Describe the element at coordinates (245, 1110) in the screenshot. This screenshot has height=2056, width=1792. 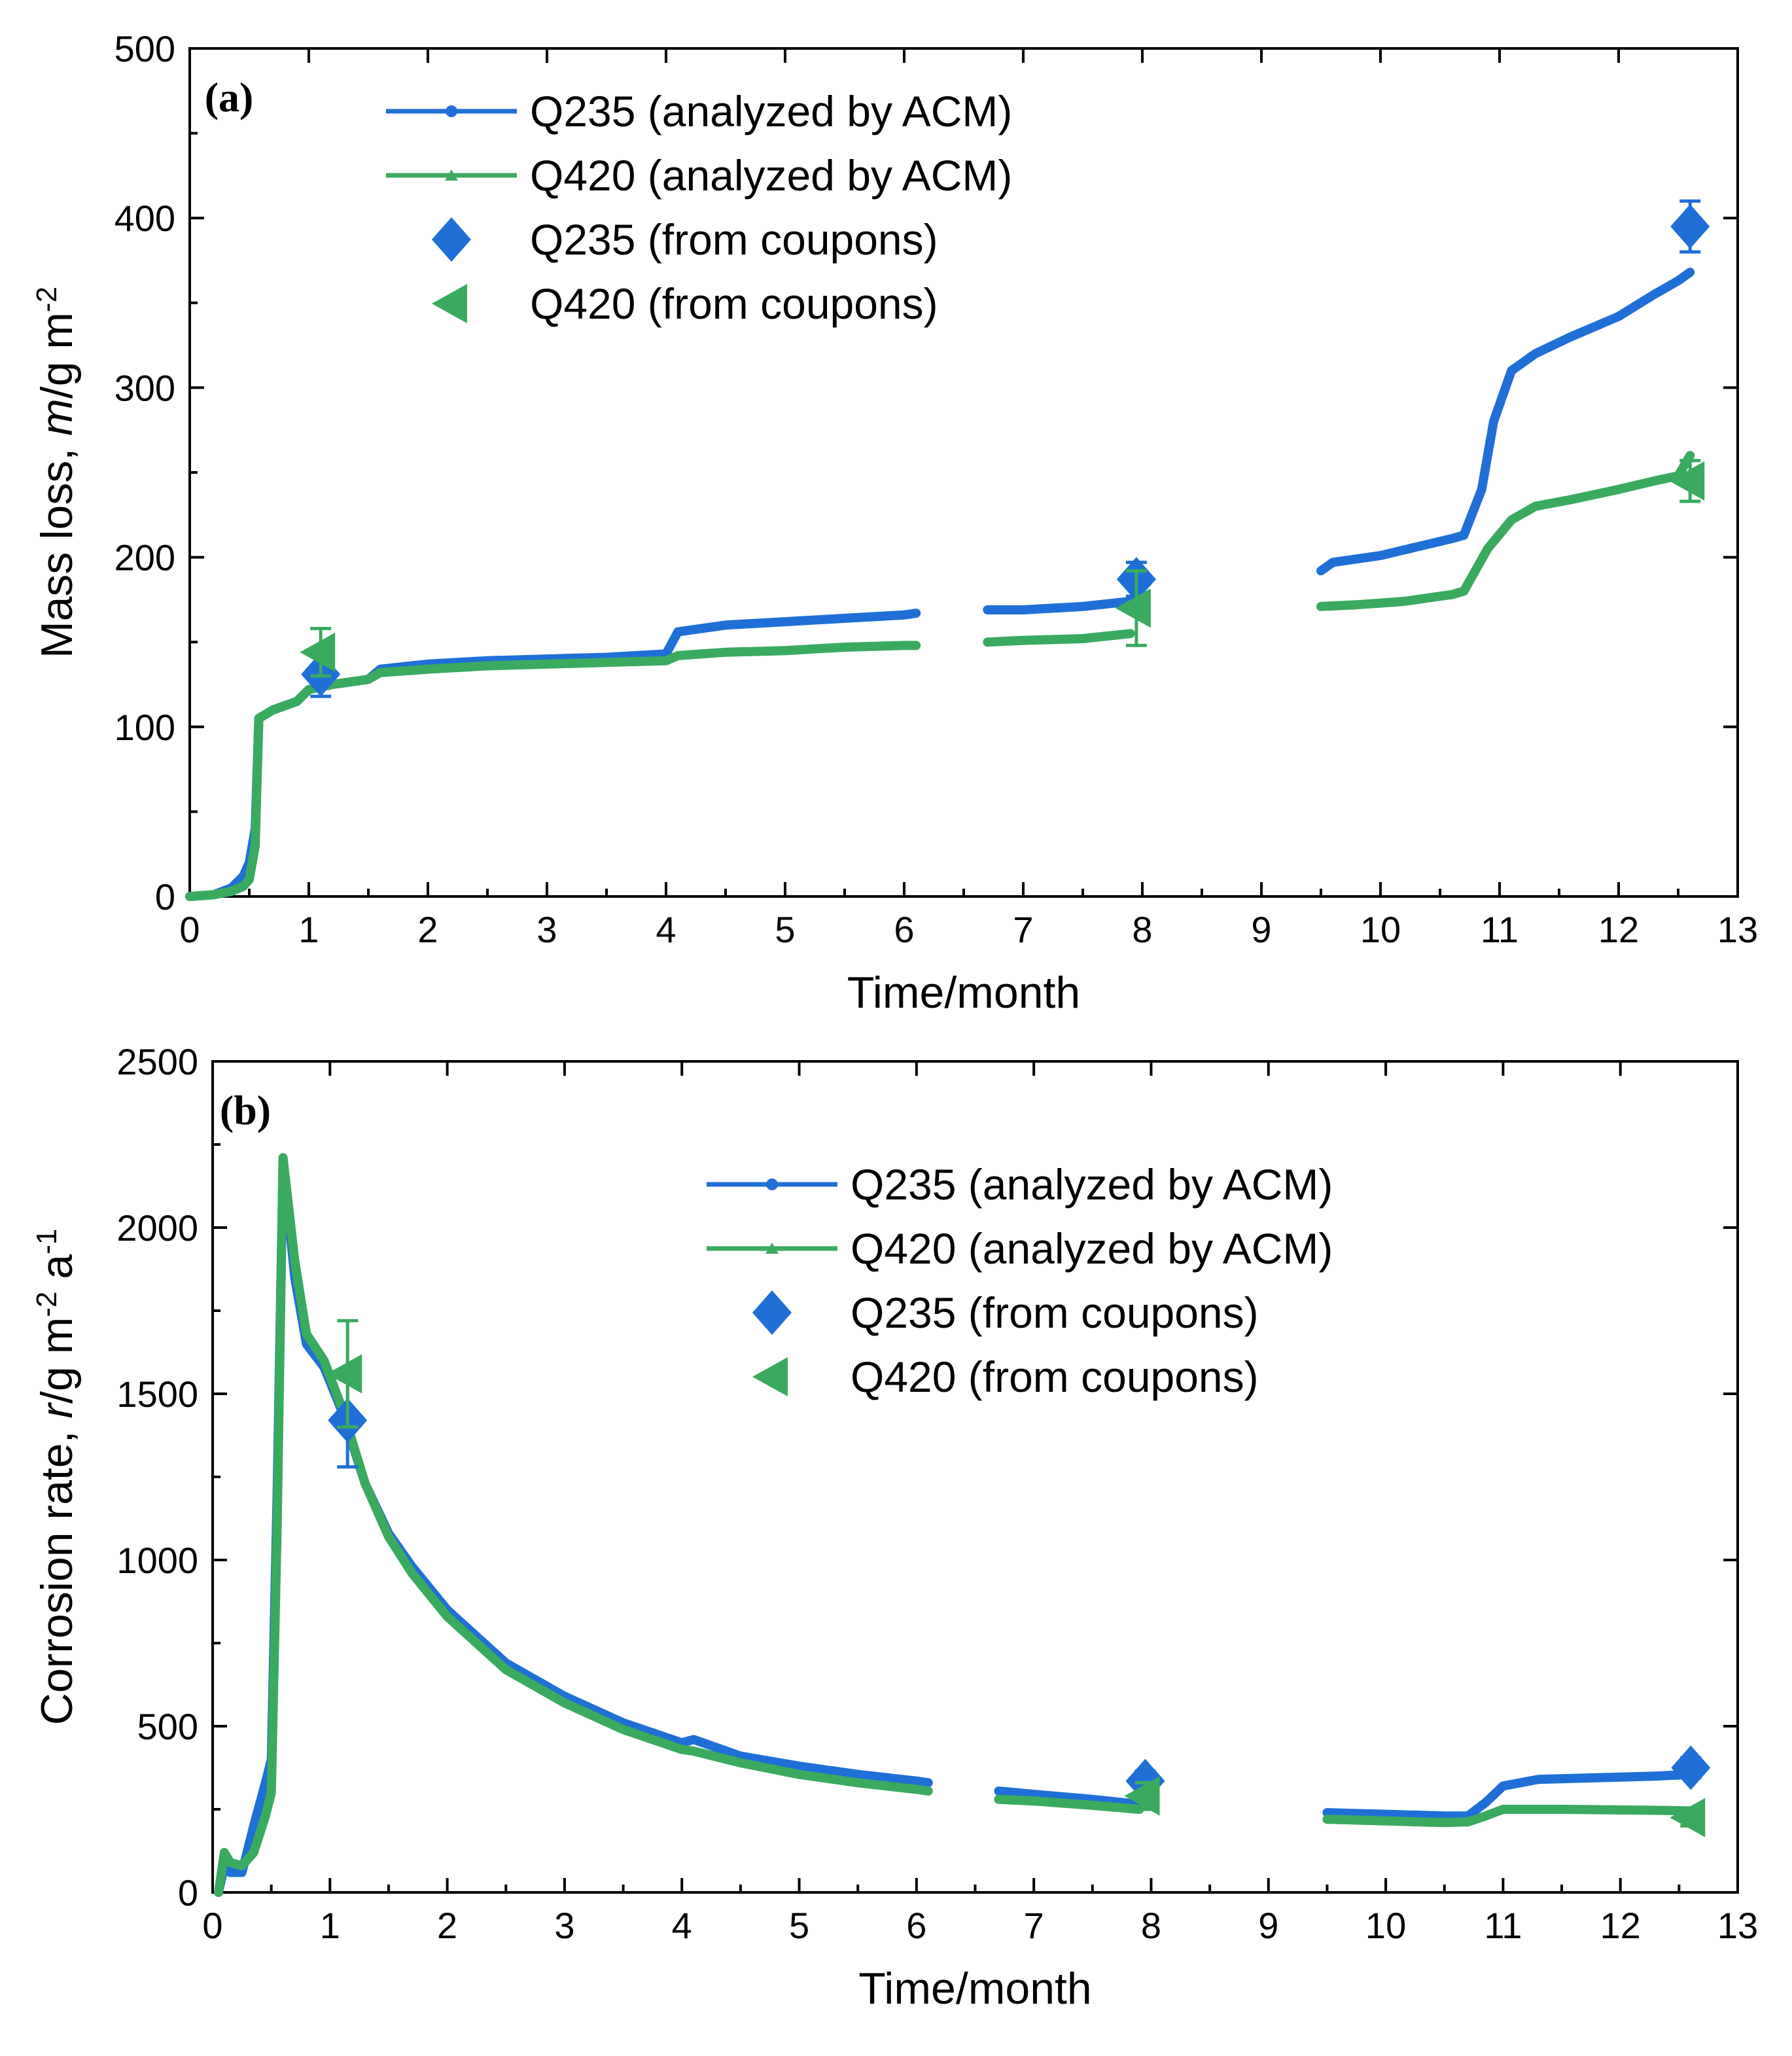
I see `panel-label: (b)` at that location.